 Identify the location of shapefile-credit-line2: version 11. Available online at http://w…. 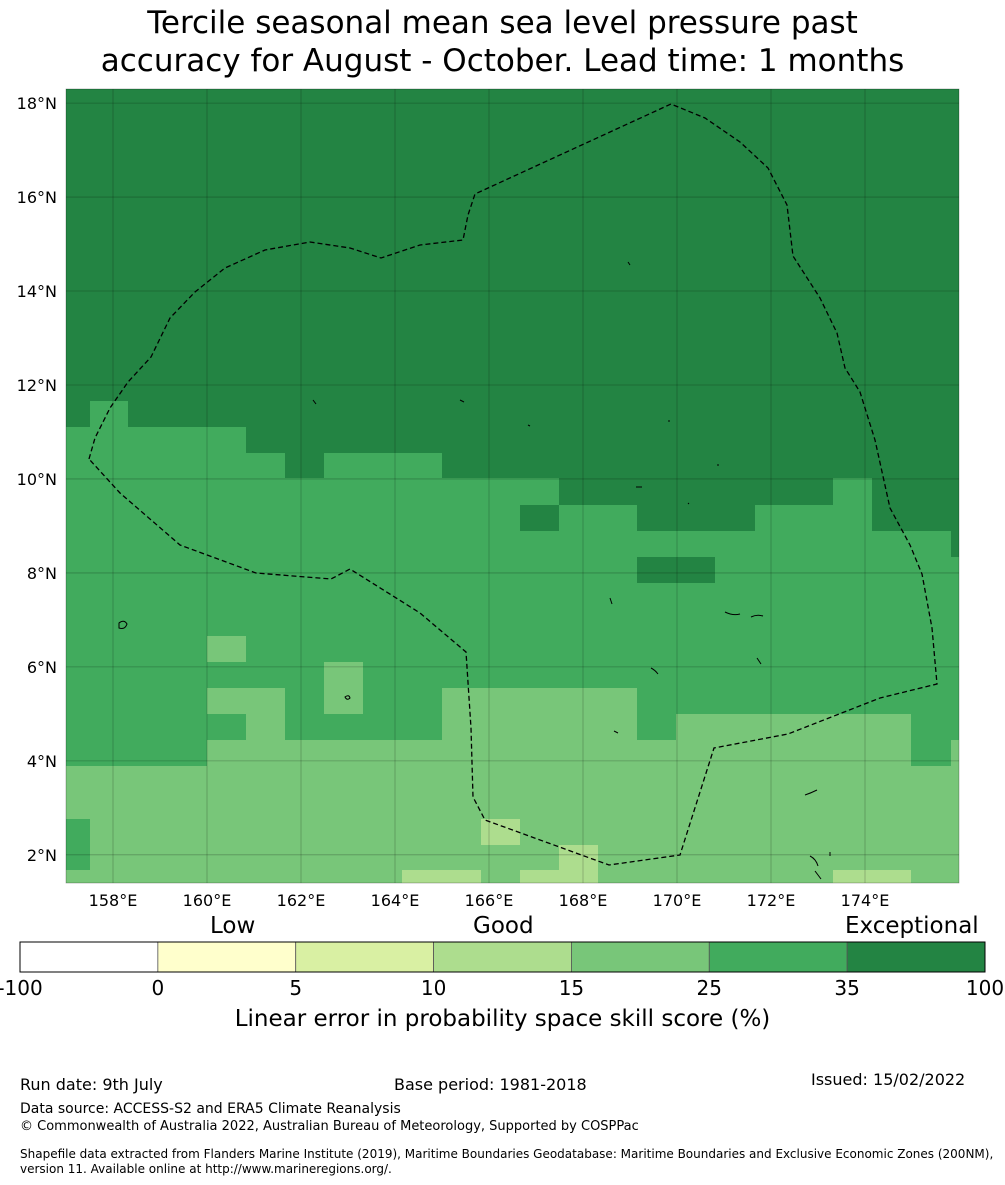
(206, 1169).